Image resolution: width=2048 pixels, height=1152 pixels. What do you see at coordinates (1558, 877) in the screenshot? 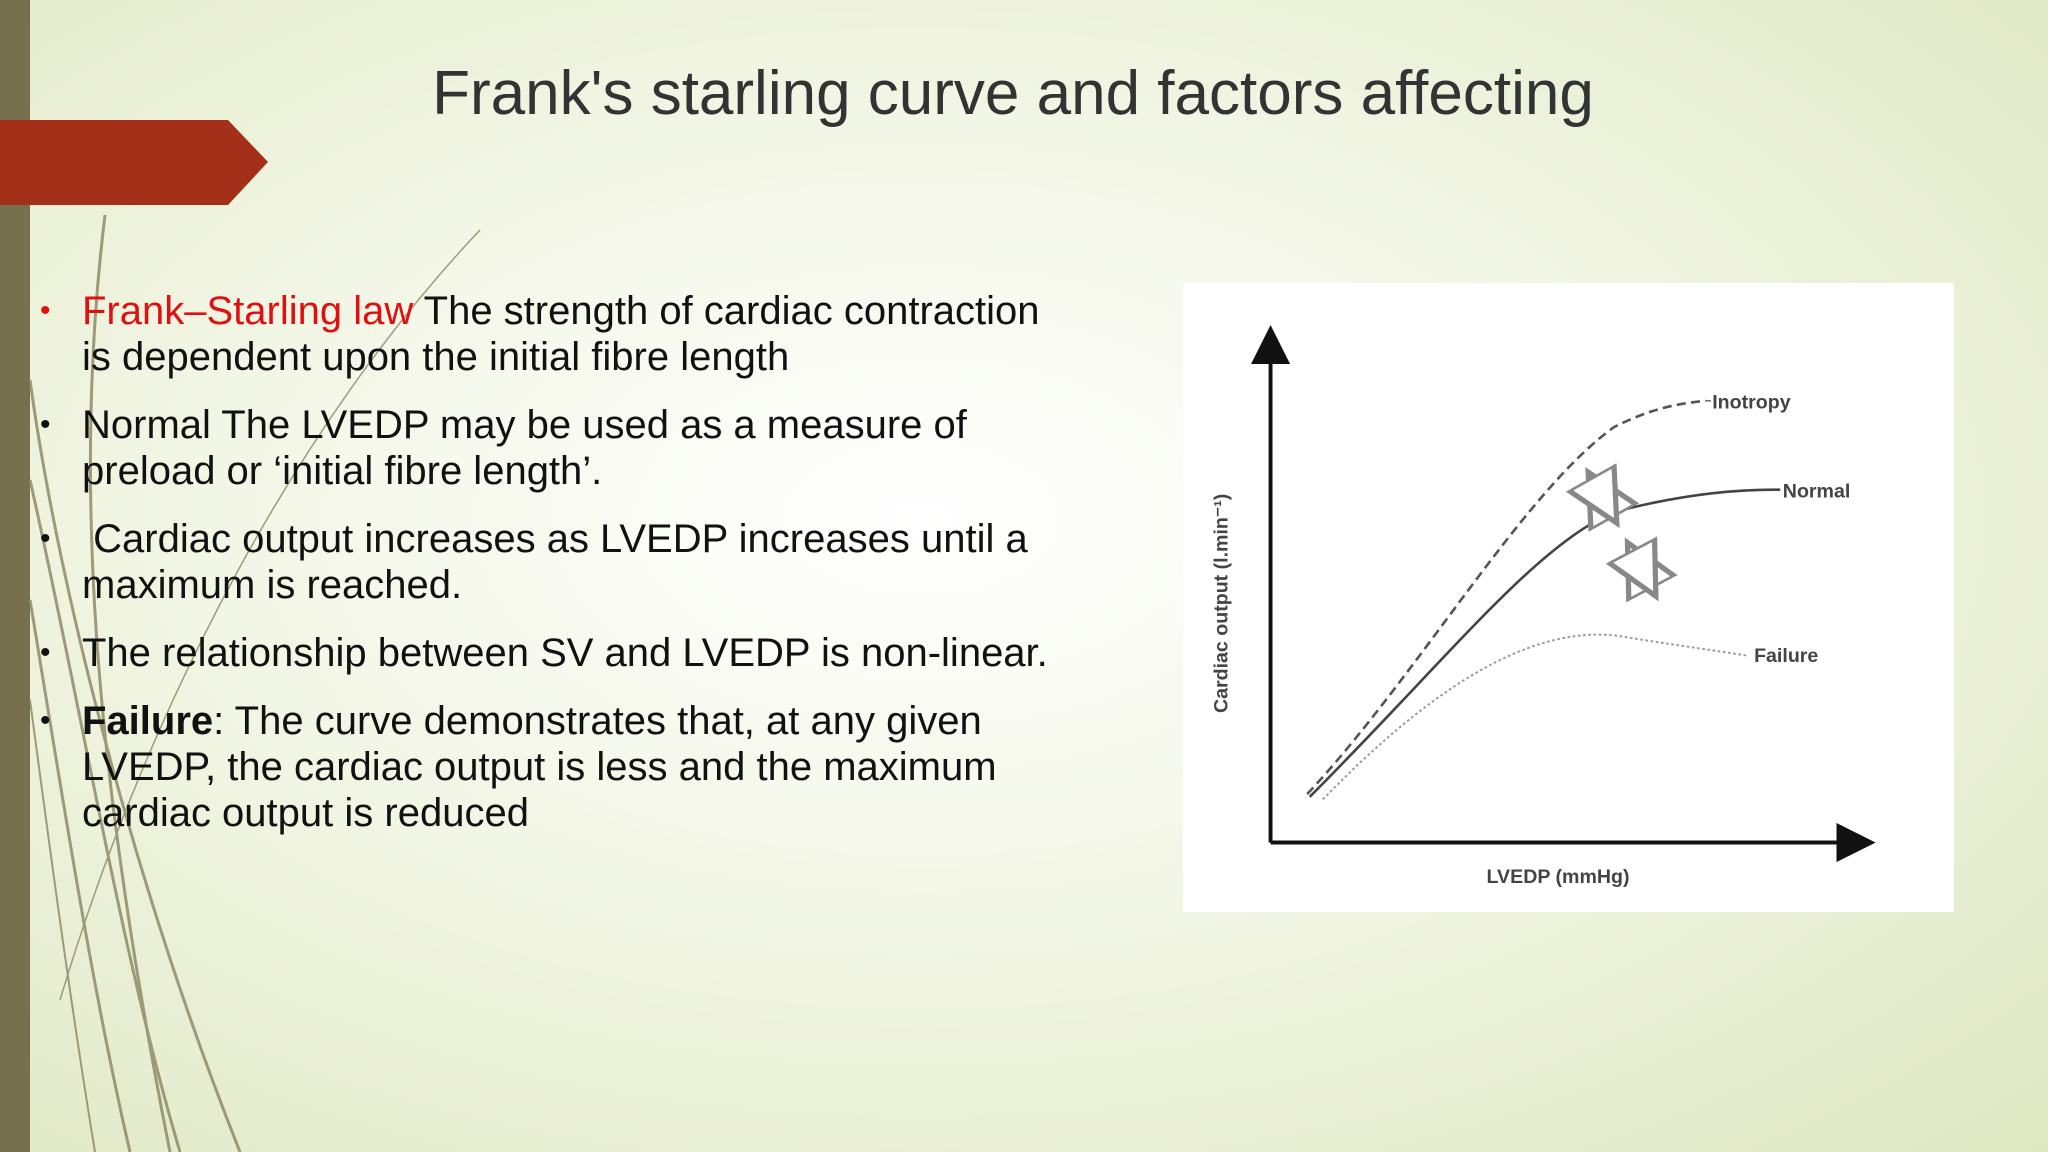
I see `x-axis-label: LVEDP (mmHg)` at bounding box center [1558, 877].